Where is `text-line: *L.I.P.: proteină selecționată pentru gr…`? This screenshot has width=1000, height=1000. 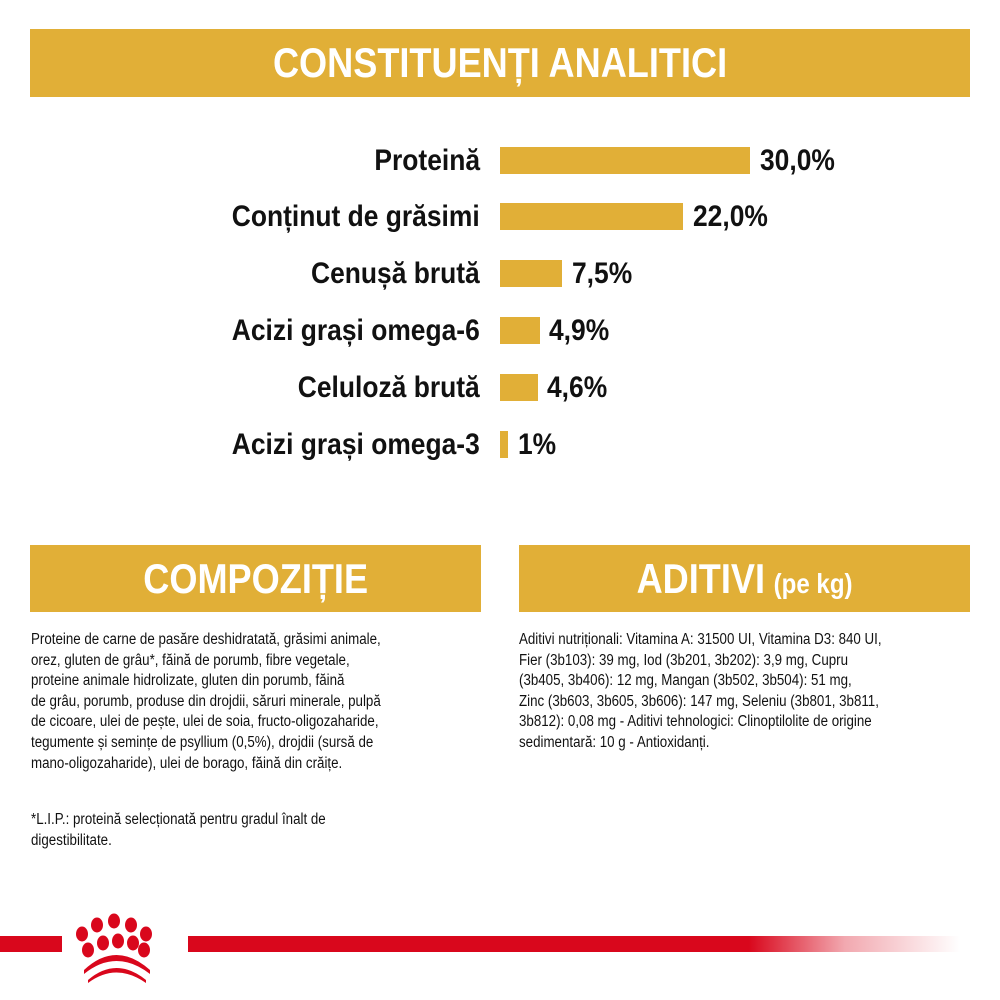 text-line: *L.I.P.: proteină selecționată pentru gr… is located at coordinates (178, 819).